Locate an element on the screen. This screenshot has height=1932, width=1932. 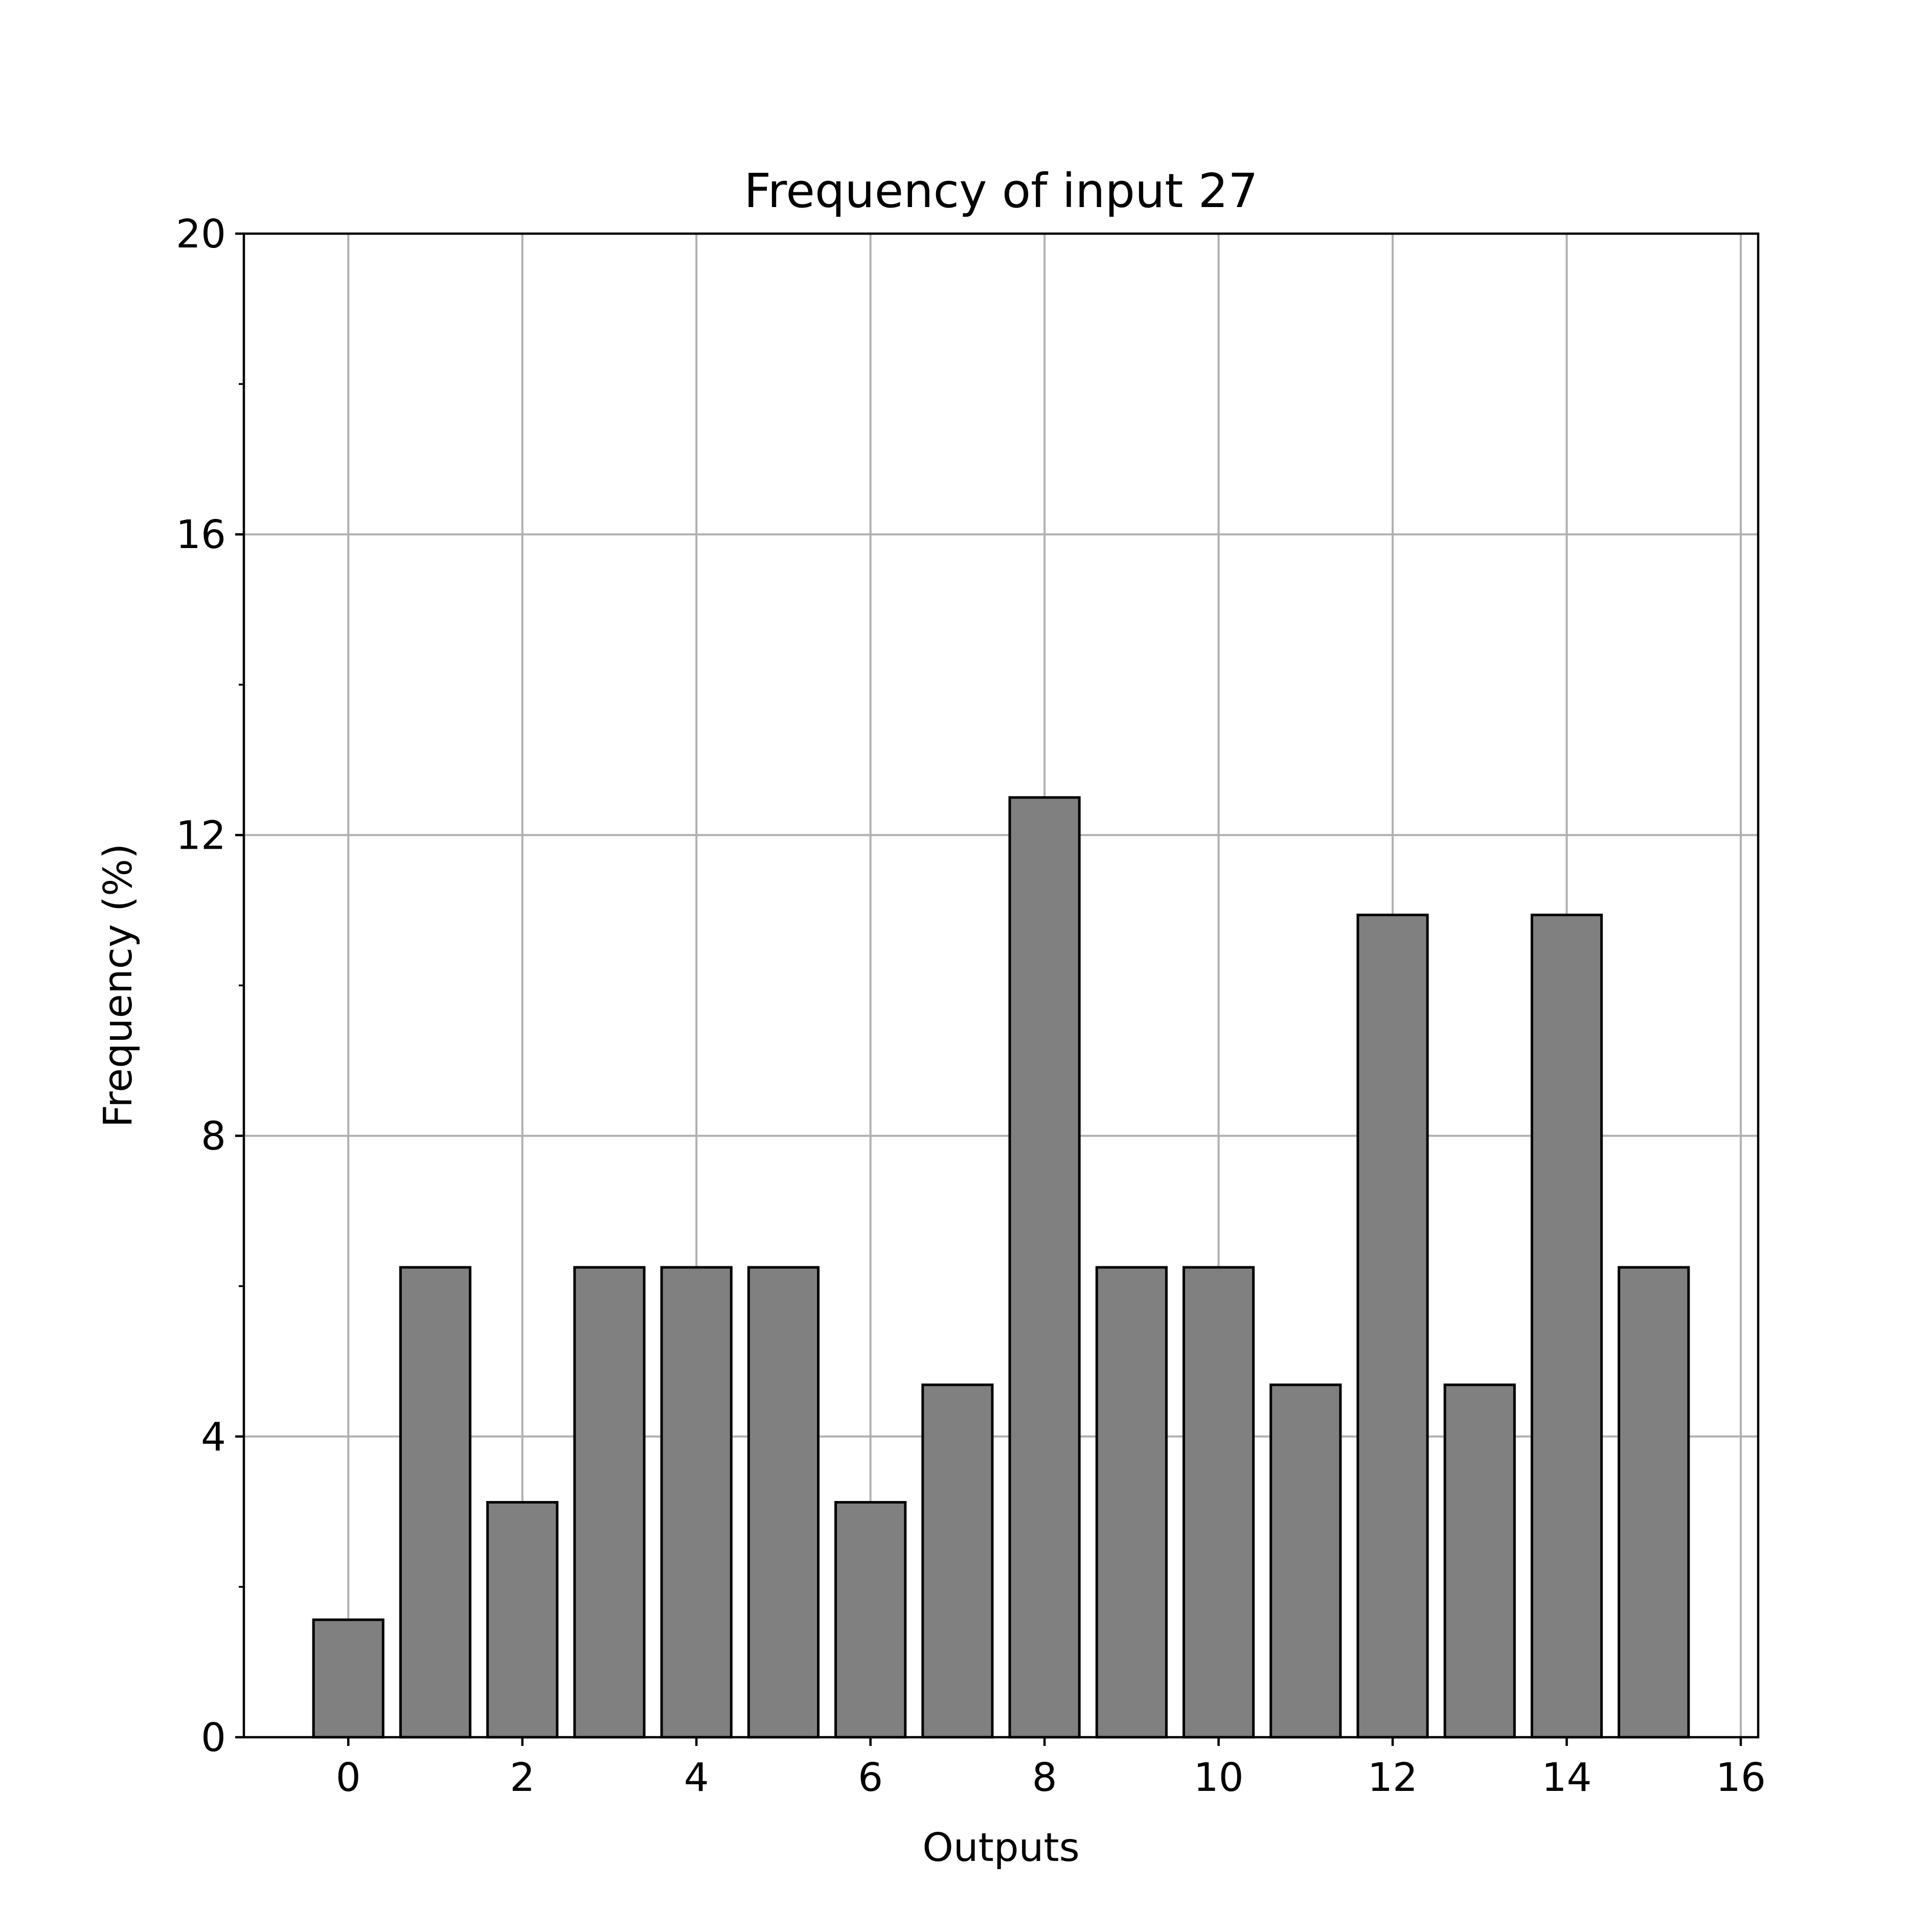
y-tick-label: 12 is located at coordinates (201, 835).